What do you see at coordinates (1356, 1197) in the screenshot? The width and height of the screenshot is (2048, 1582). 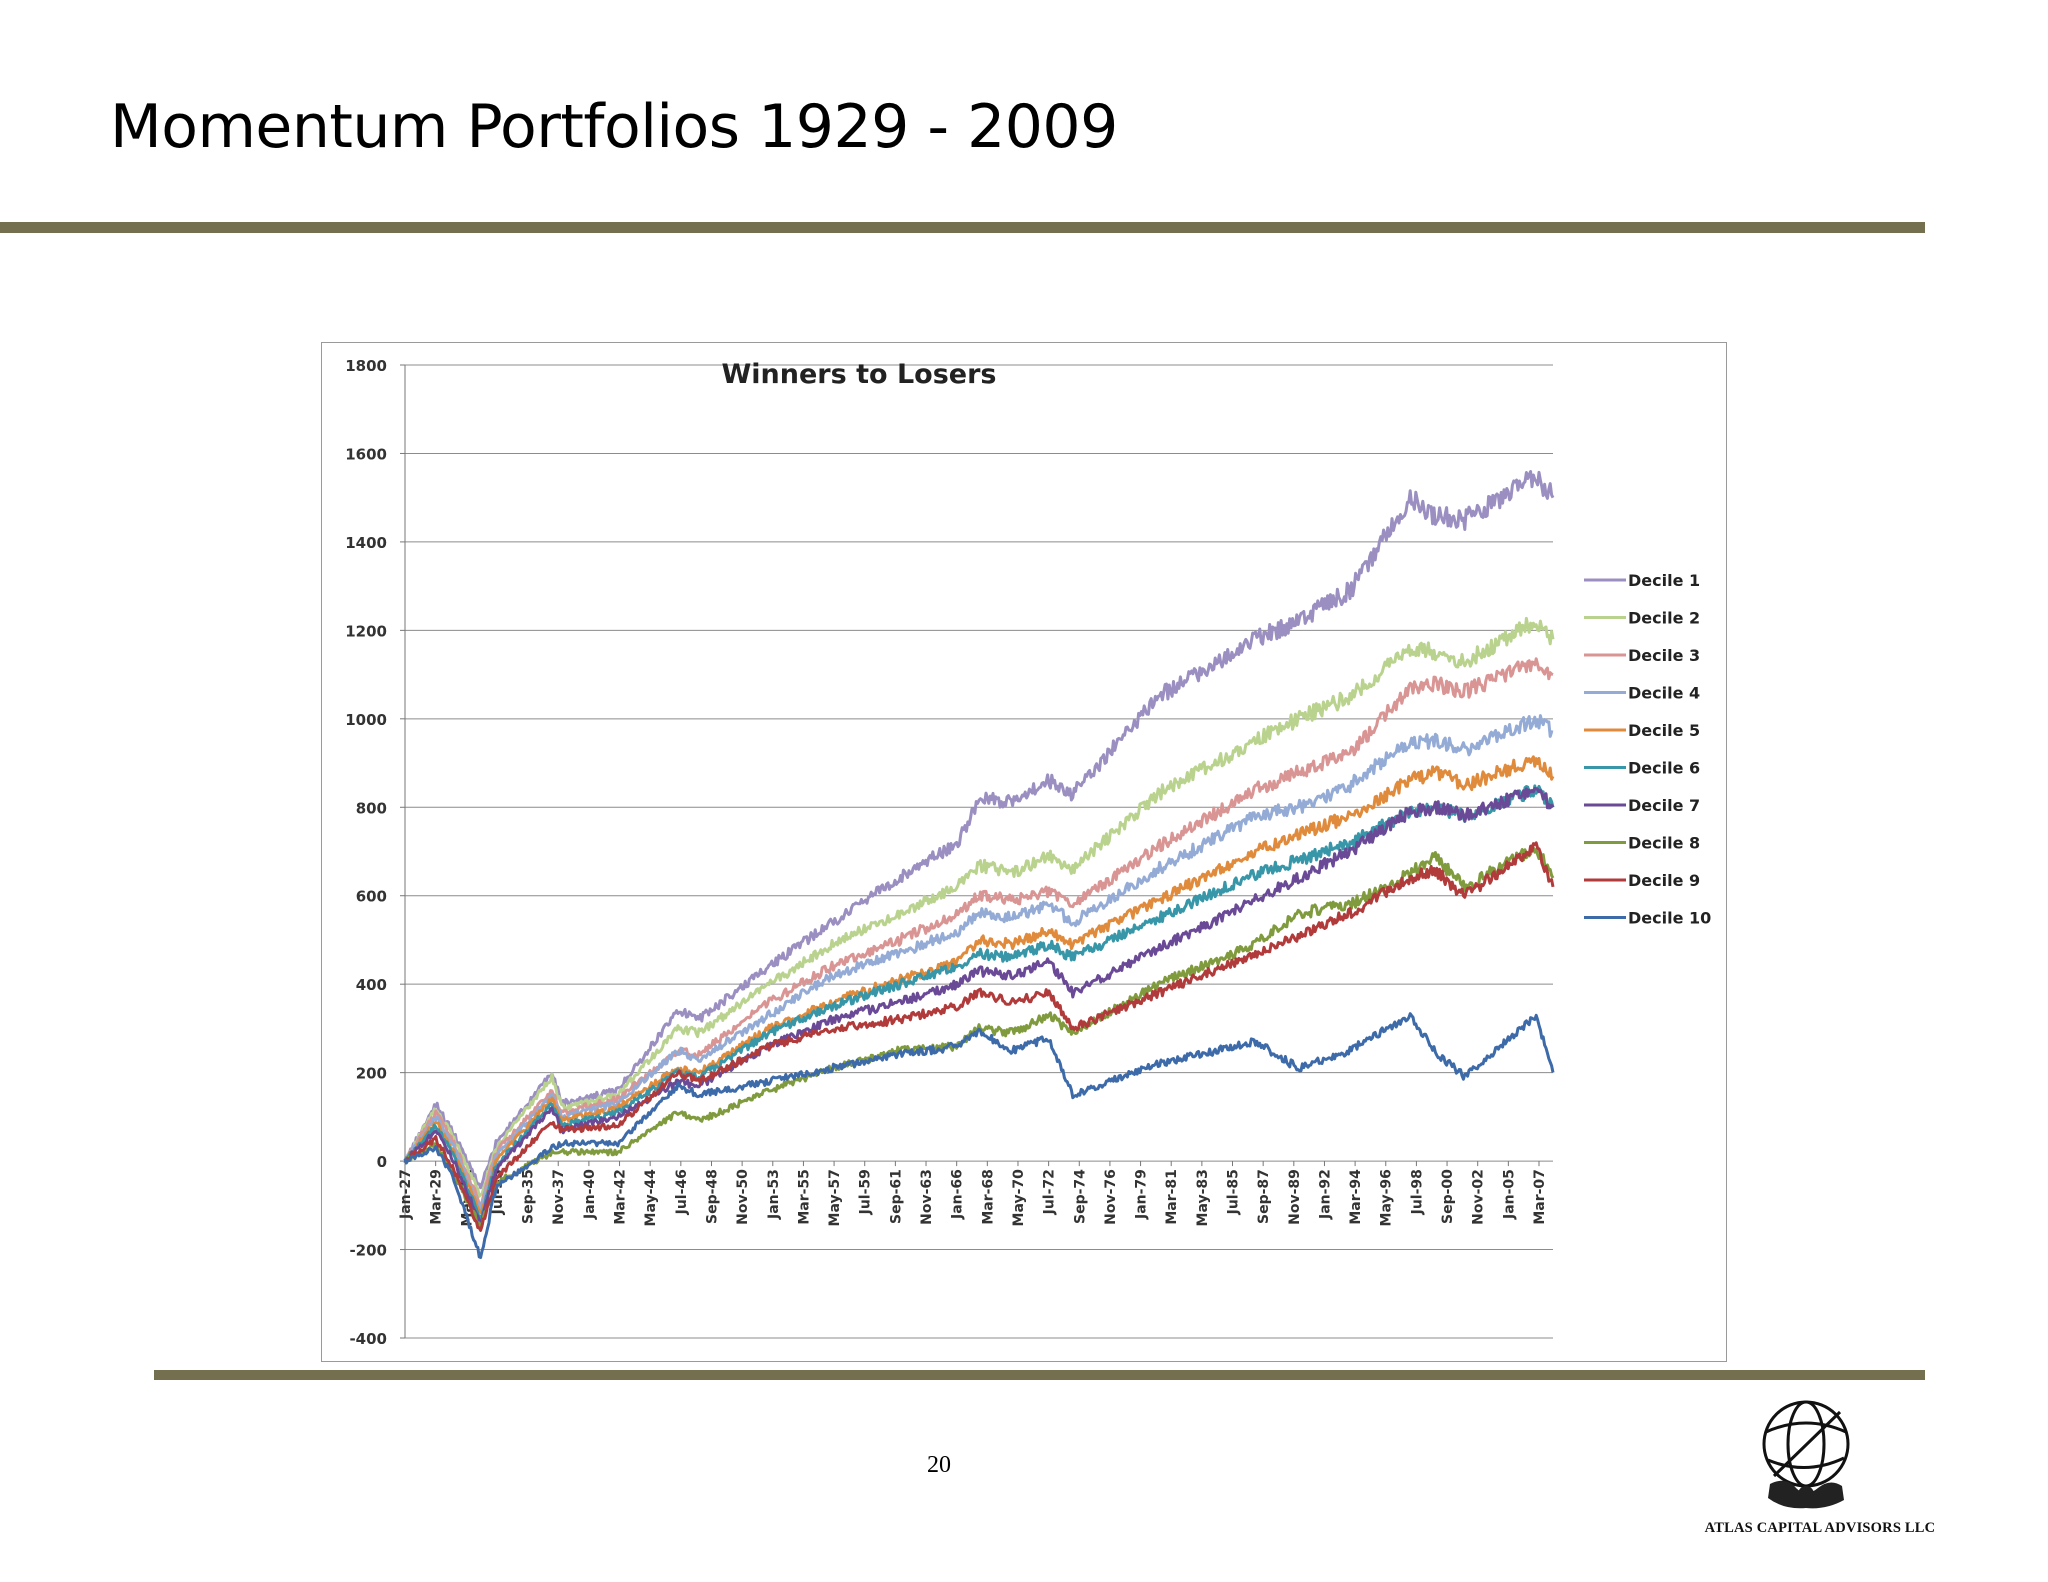 I see `x-tick-label: Mar-94` at bounding box center [1356, 1197].